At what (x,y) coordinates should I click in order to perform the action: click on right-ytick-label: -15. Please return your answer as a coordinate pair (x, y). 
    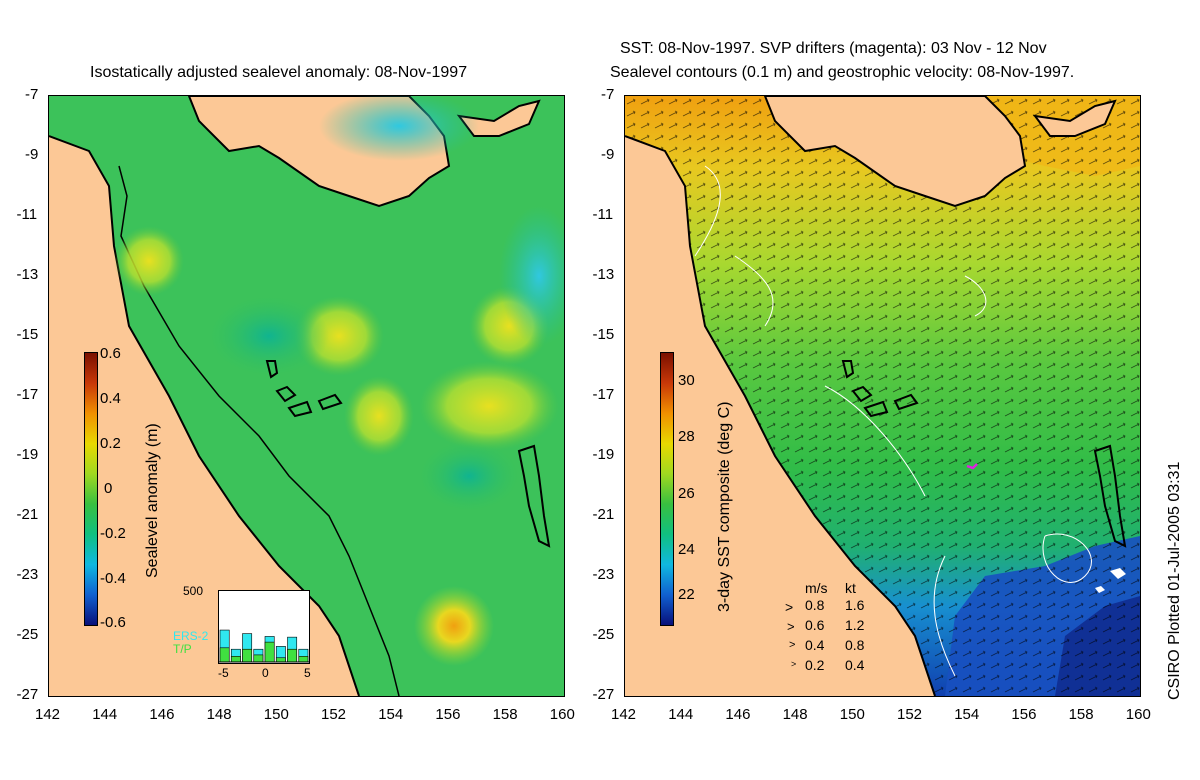
    Looking at the image, I should click on (603, 334).